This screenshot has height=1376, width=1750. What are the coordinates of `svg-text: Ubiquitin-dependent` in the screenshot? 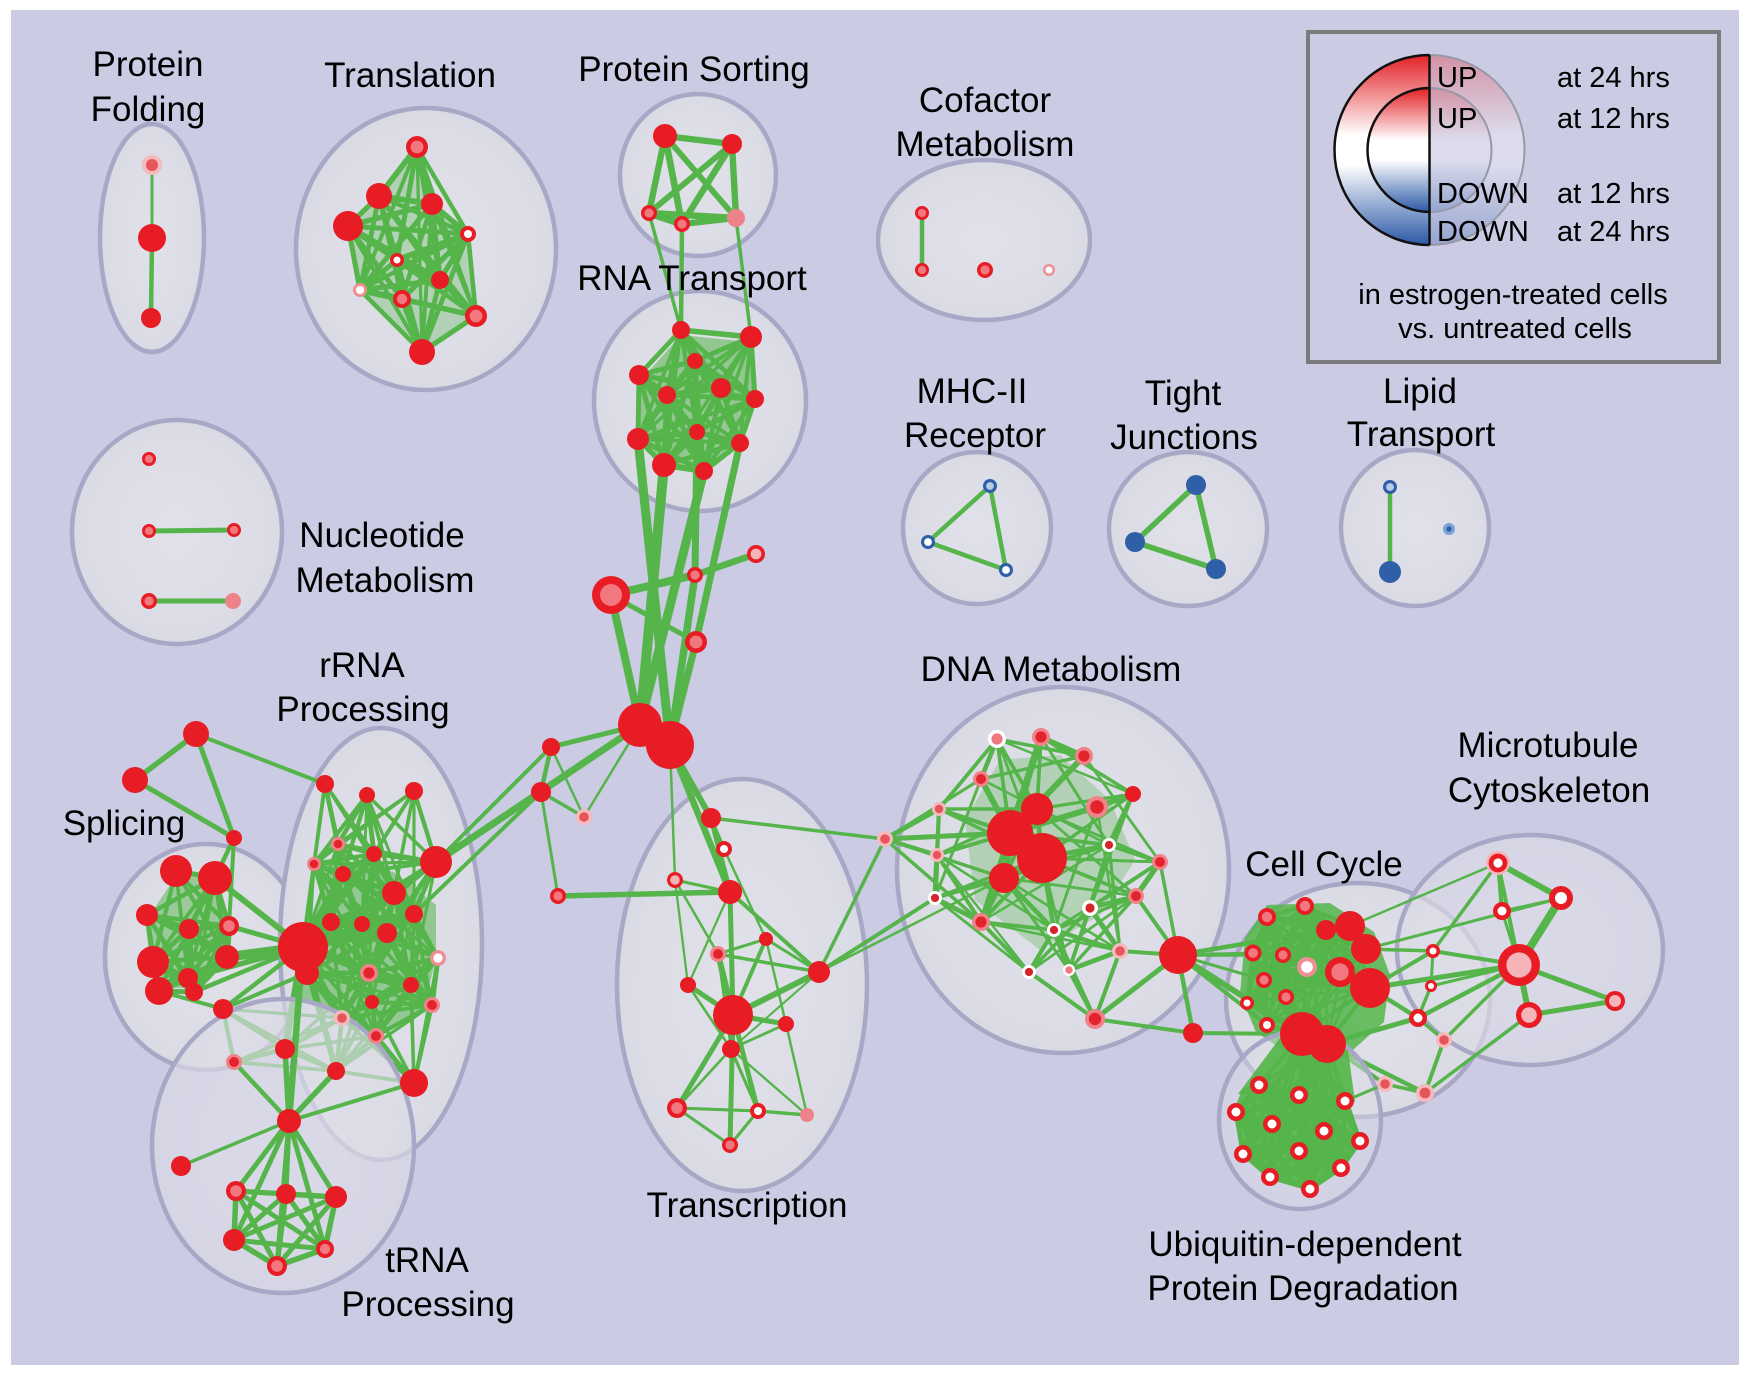 It's located at (1305, 1244).